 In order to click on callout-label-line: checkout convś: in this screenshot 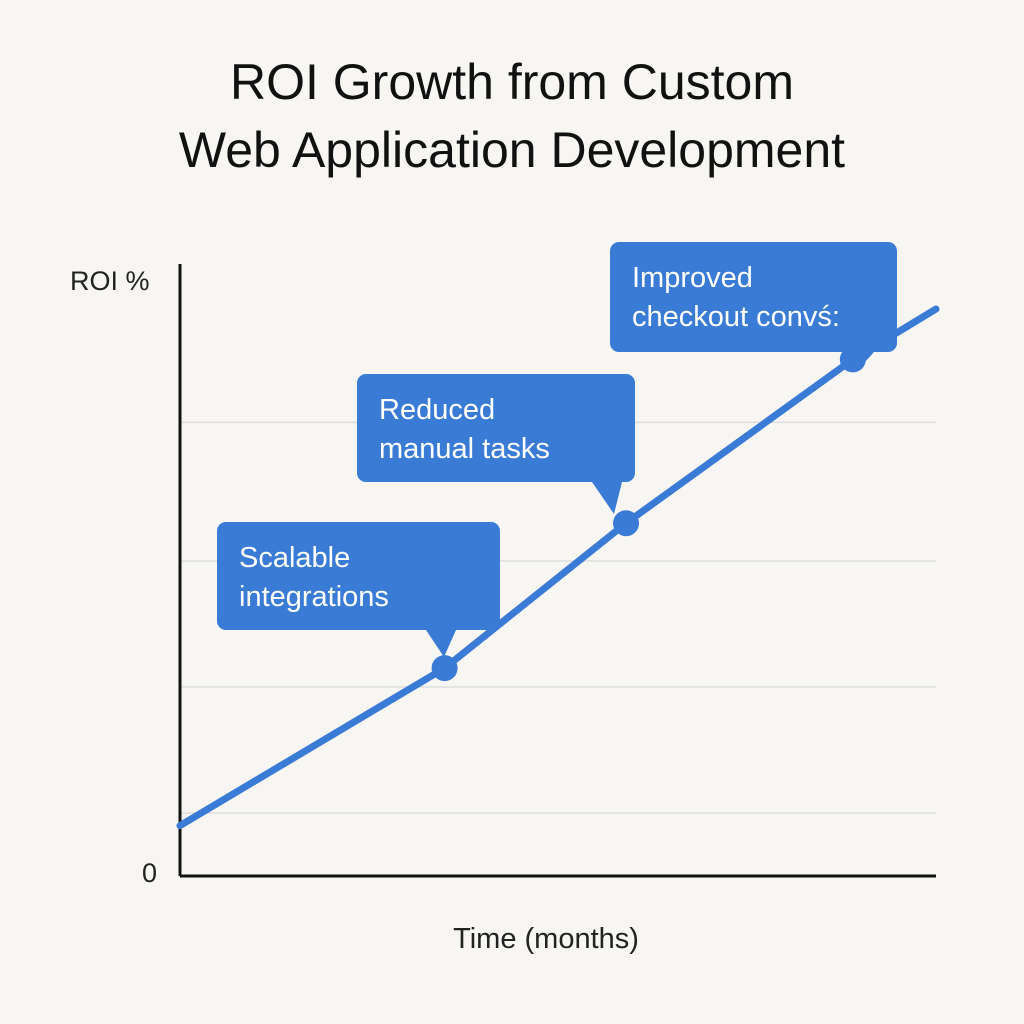, I will do `click(736, 317)`.